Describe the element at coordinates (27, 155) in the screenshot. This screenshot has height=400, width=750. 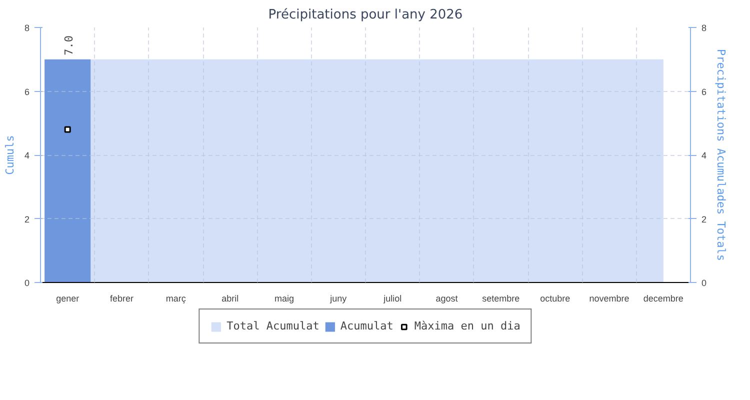
I see `y-tick-label: 4` at that location.